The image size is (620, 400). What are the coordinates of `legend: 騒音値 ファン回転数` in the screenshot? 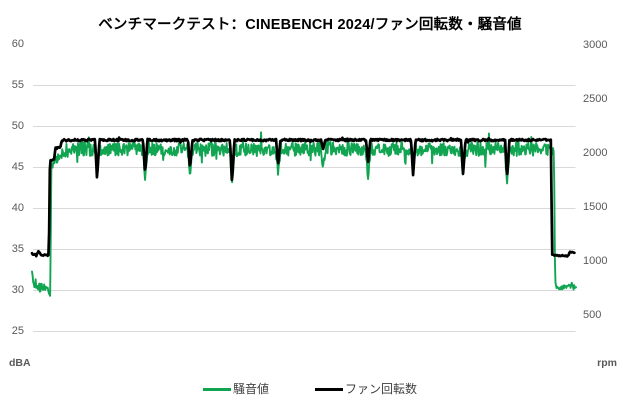 It's located at (310, 389).